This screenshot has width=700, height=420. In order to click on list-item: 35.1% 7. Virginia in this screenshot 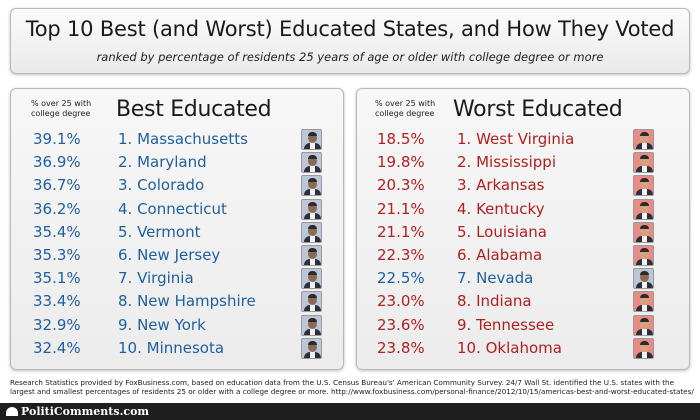, I will do `click(177, 278)`.